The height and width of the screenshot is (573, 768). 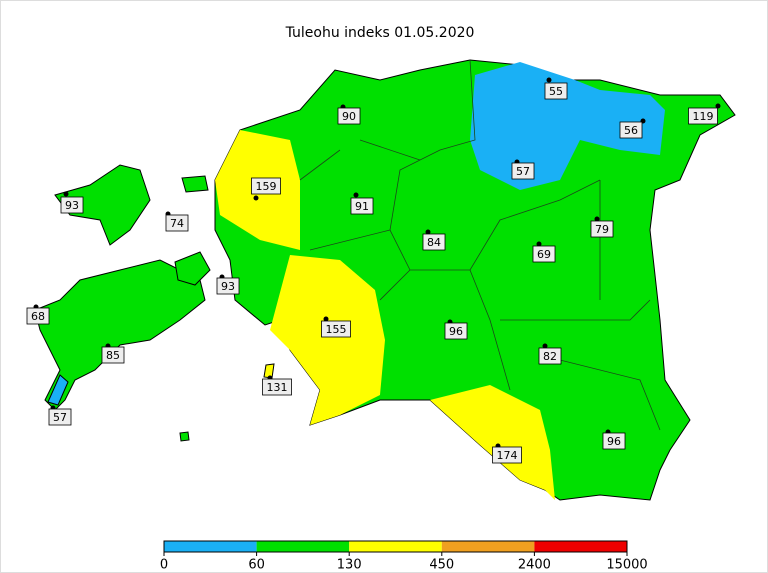 I want to click on legend-tick-label: 2400, so click(x=534, y=565).